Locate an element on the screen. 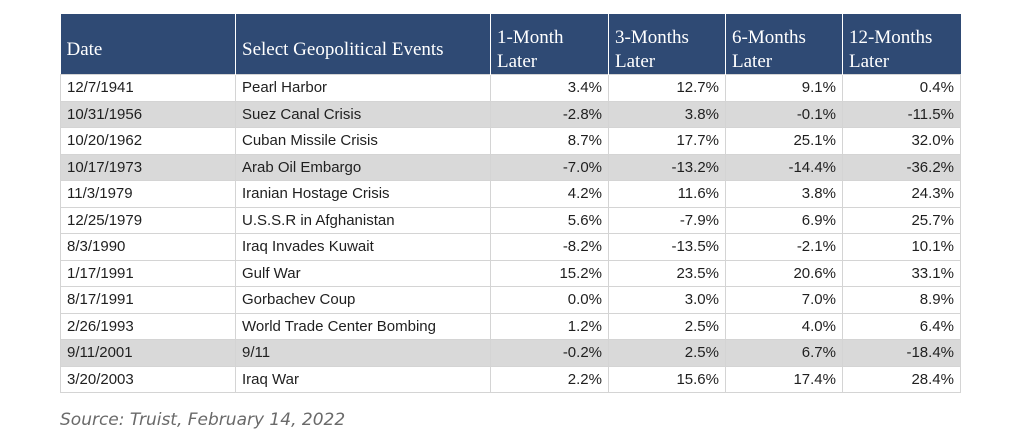  cell-event: Pearl Harbor is located at coordinates (363, 87).